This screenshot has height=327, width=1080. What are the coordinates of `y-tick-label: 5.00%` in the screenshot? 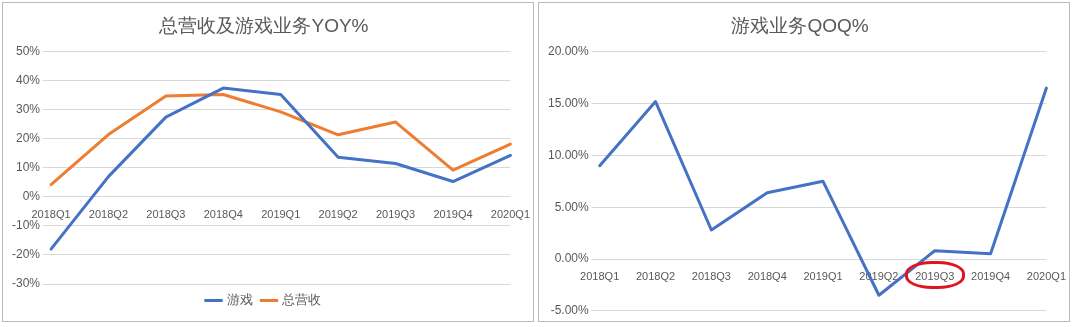 It's located at (572, 206).